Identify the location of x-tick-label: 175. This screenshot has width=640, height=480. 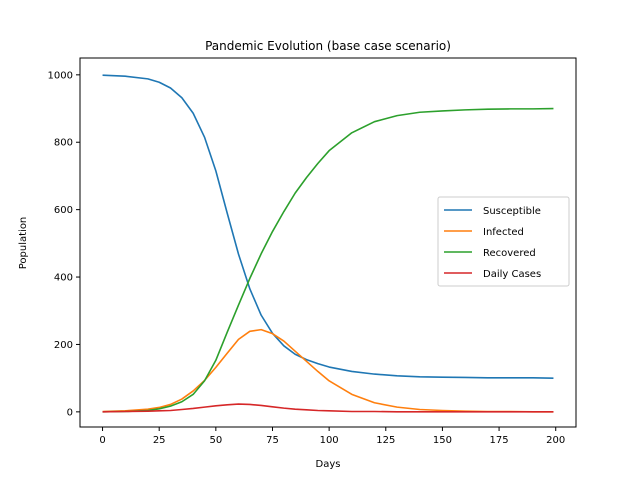
(499, 440).